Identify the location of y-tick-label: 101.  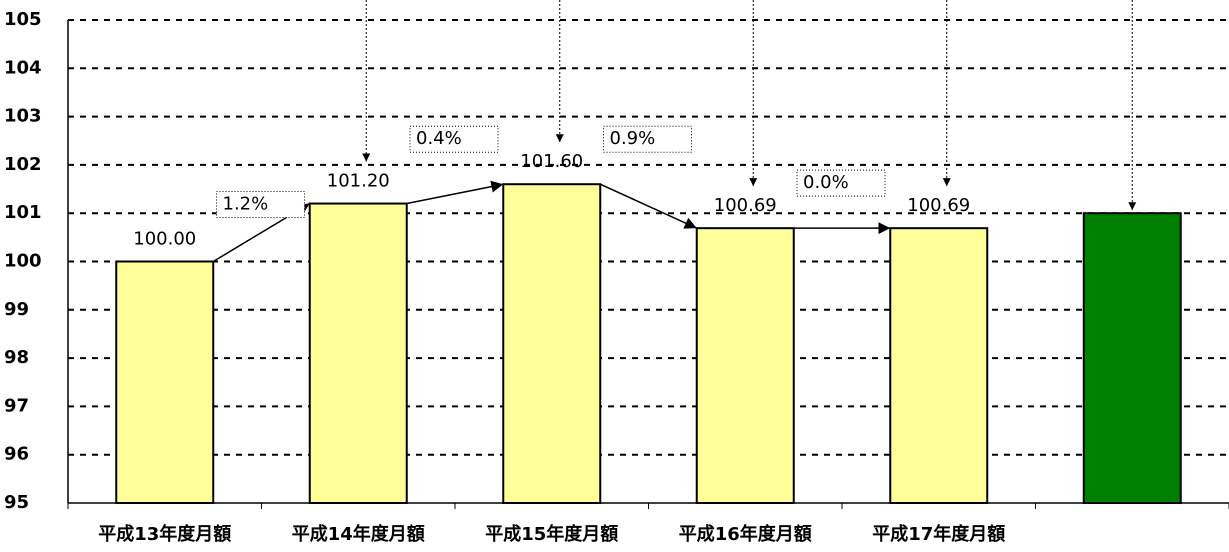
(23, 212).